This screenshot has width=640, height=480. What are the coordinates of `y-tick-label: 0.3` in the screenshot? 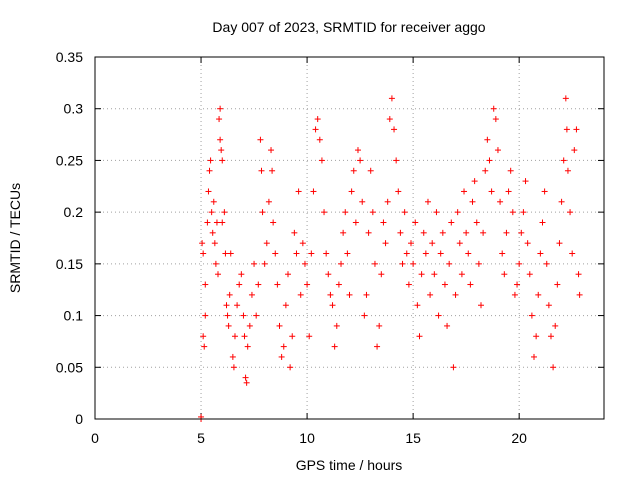 It's located at (74, 109).